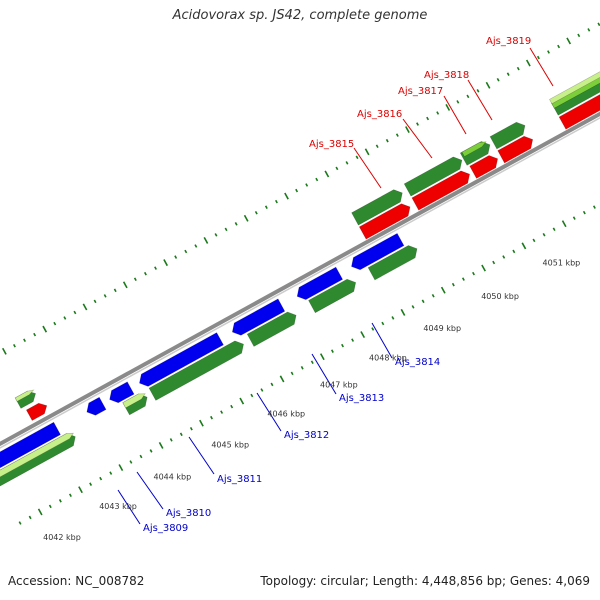  I want to click on scale-label: 4049 kbp, so click(442, 328).